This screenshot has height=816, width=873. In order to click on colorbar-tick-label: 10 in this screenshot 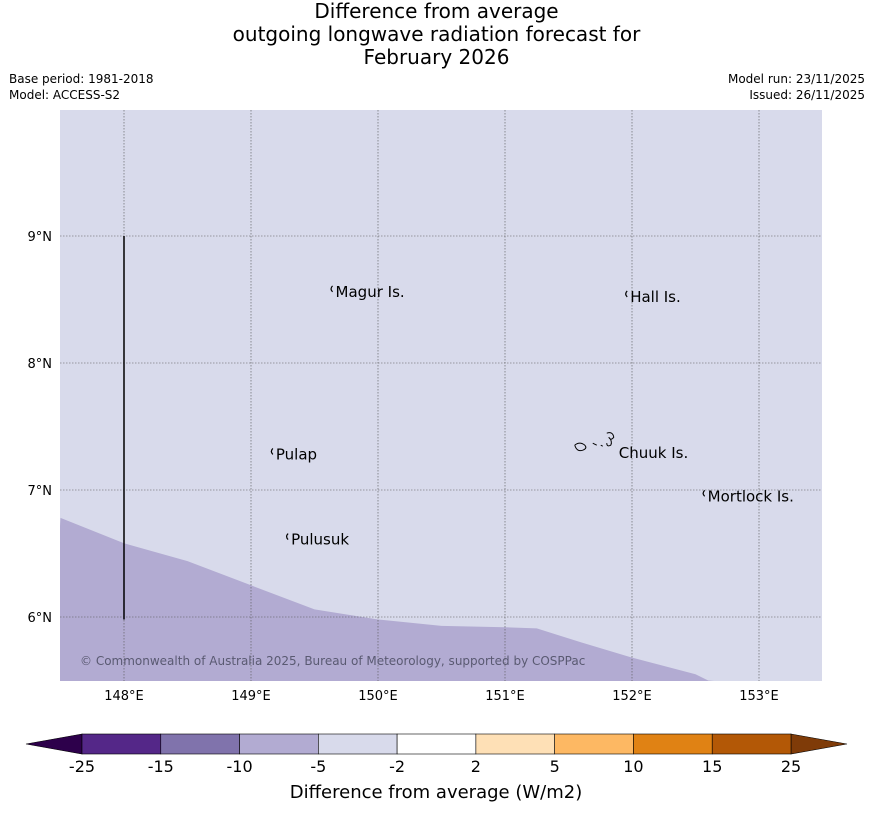, I will do `click(633, 766)`.